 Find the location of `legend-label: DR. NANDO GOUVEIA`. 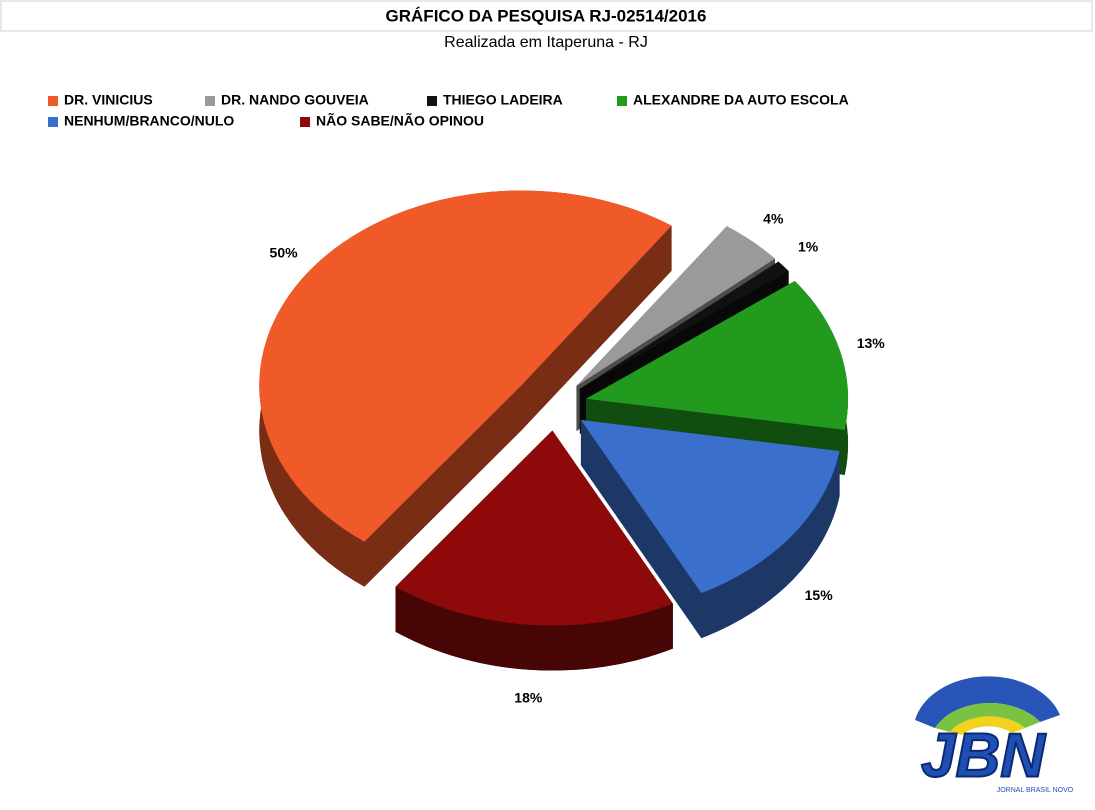

legend-label: DR. NANDO GOUVEIA is located at coordinates (295, 100).